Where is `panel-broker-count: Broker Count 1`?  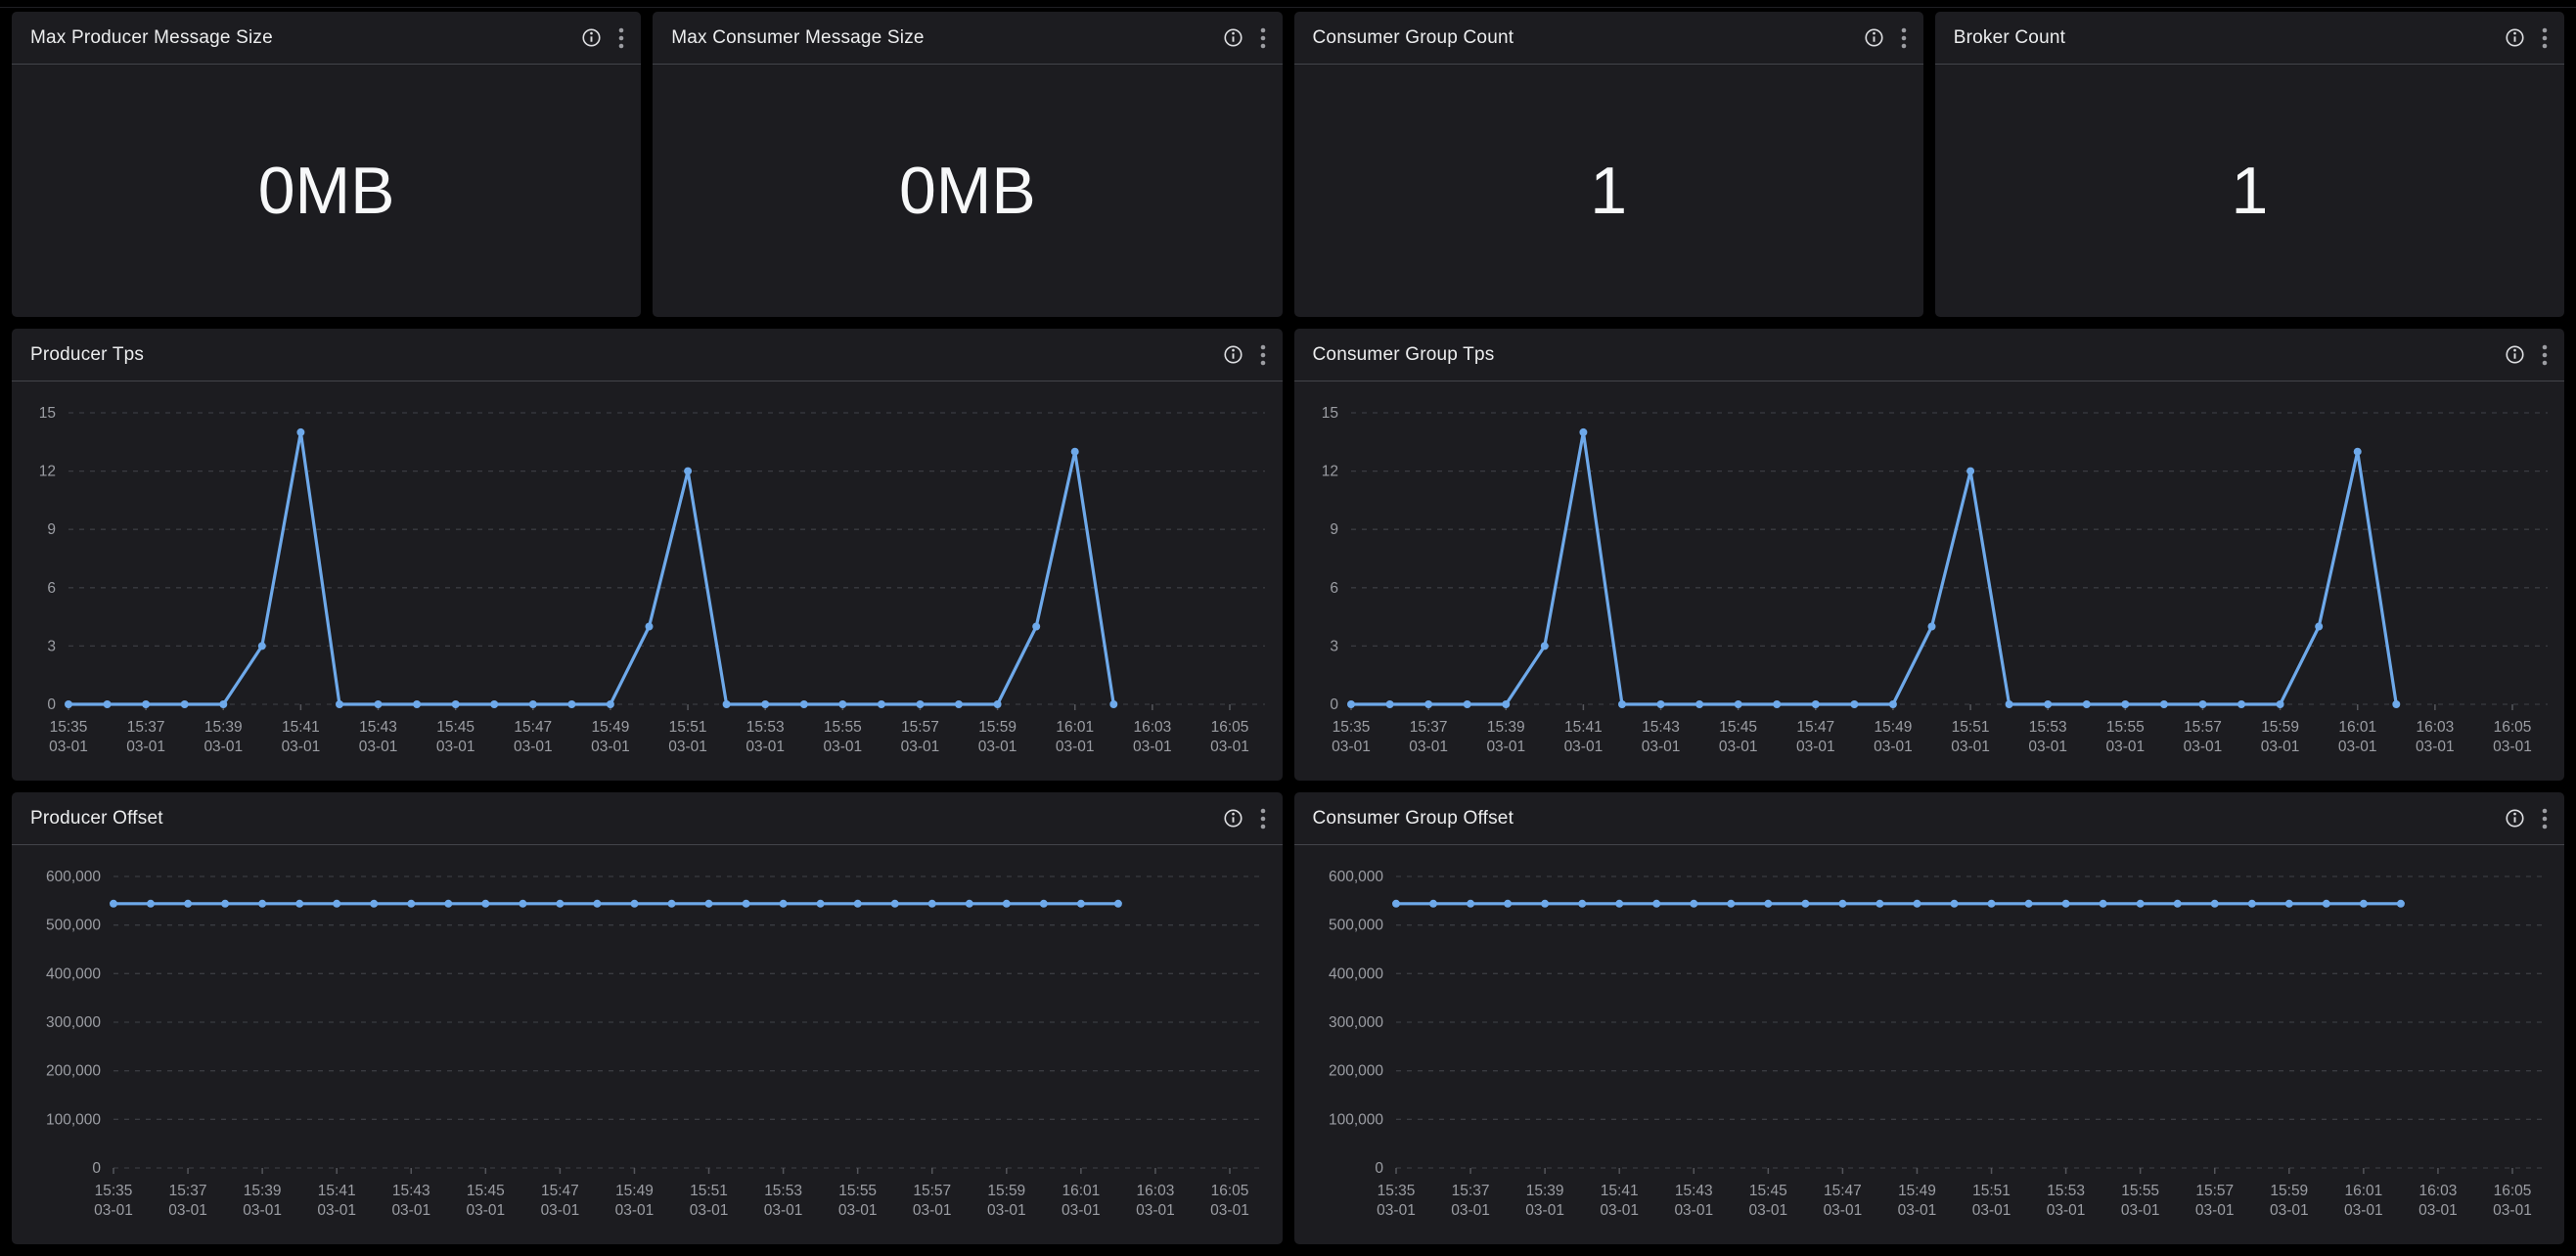 panel-broker-count: Broker Count 1 is located at coordinates (2249, 165).